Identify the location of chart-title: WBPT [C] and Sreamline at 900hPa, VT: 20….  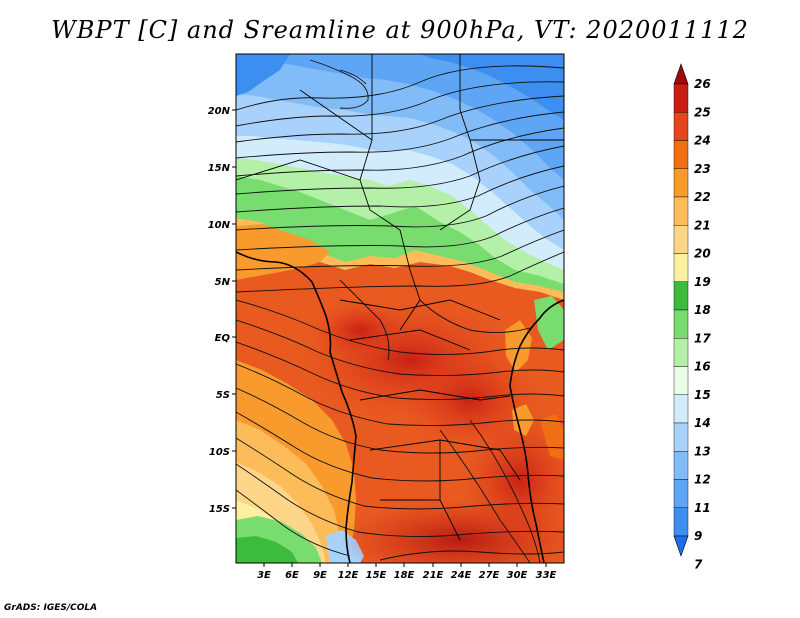
(400, 30).